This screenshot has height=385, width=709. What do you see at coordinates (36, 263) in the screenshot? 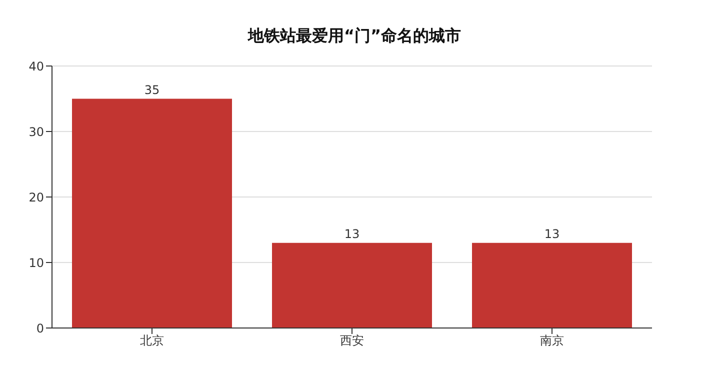
I see `y-tick-label: 10` at bounding box center [36, 263].